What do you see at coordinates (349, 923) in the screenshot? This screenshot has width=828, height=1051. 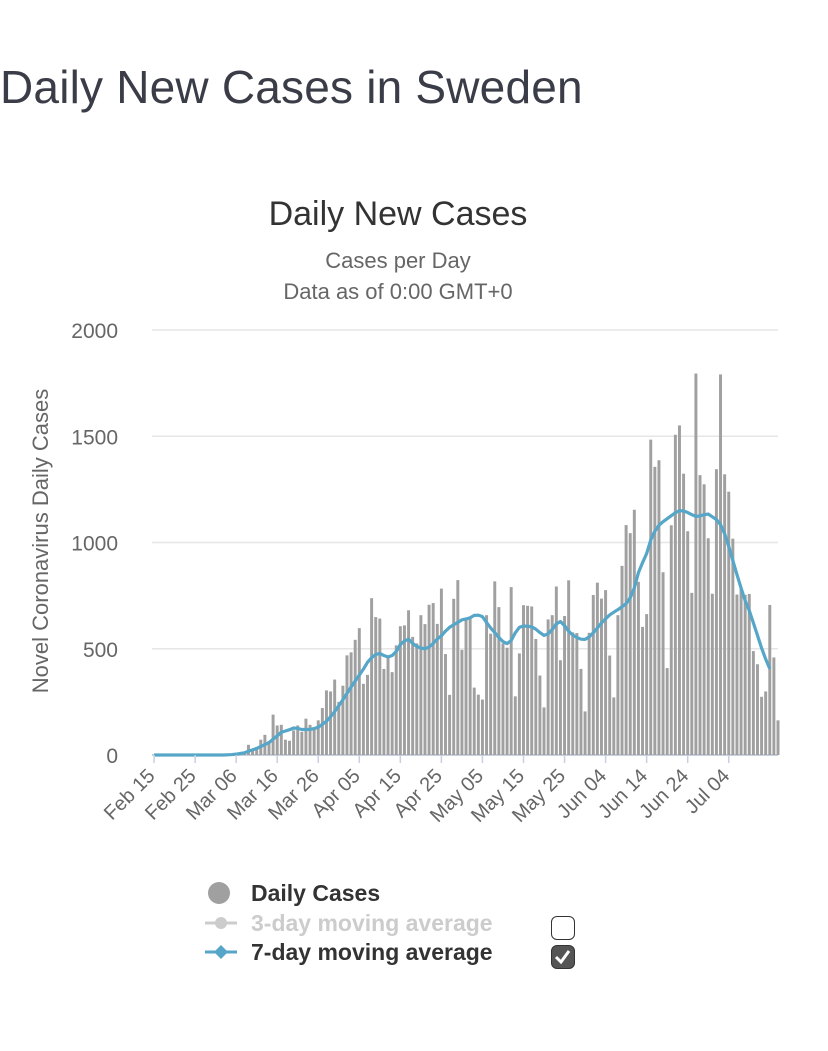 I see `legend-item-3-day-average: 3-day moving average` at bounding box center [349, 923].